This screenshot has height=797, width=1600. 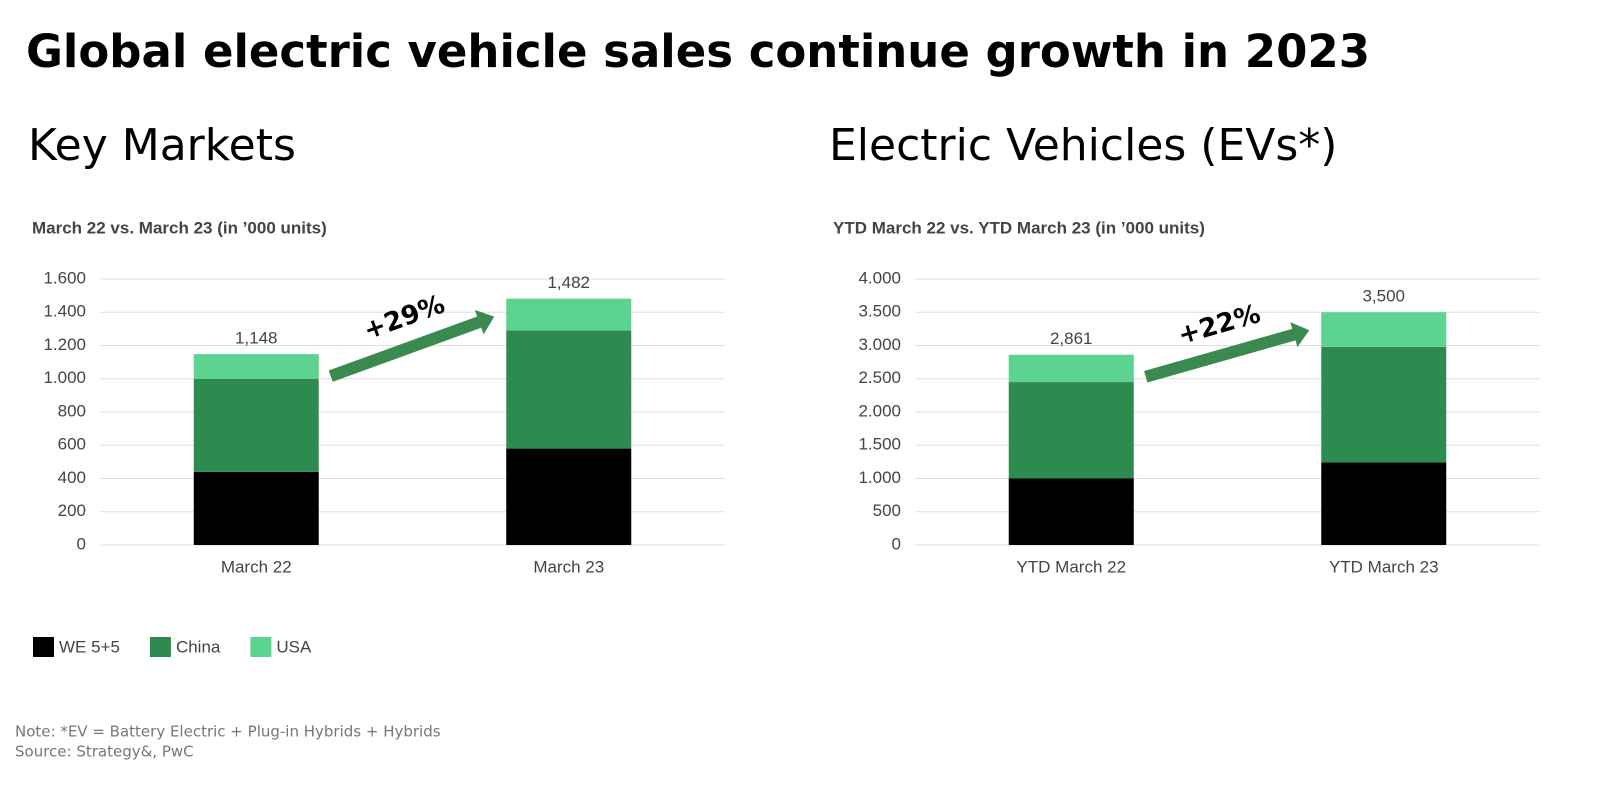 I want to click on x-tick-label: YTD March 22, so click(x=1071, y=566).